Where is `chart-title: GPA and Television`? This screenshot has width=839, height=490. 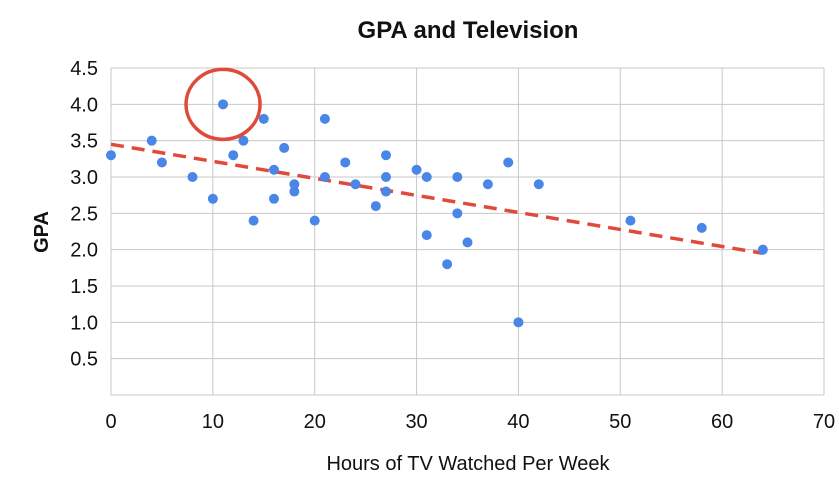 chart-title: GPA and Television is located at coordinates (468, 30).